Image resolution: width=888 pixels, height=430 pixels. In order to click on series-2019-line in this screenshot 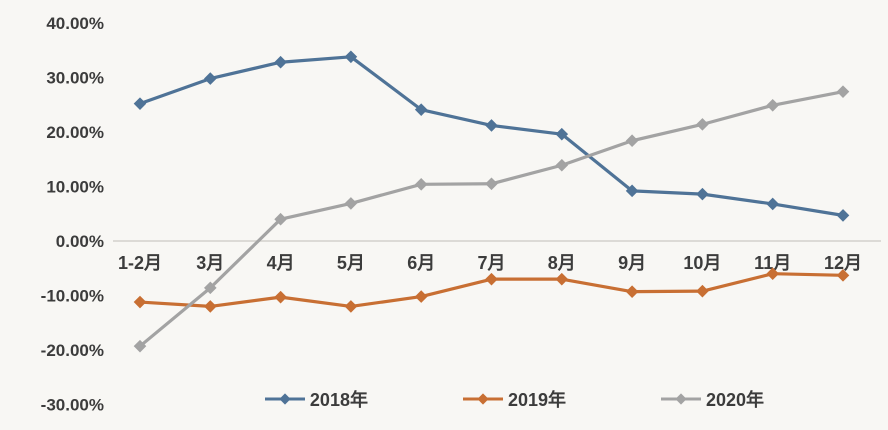, I will do `click(491, 290)`.